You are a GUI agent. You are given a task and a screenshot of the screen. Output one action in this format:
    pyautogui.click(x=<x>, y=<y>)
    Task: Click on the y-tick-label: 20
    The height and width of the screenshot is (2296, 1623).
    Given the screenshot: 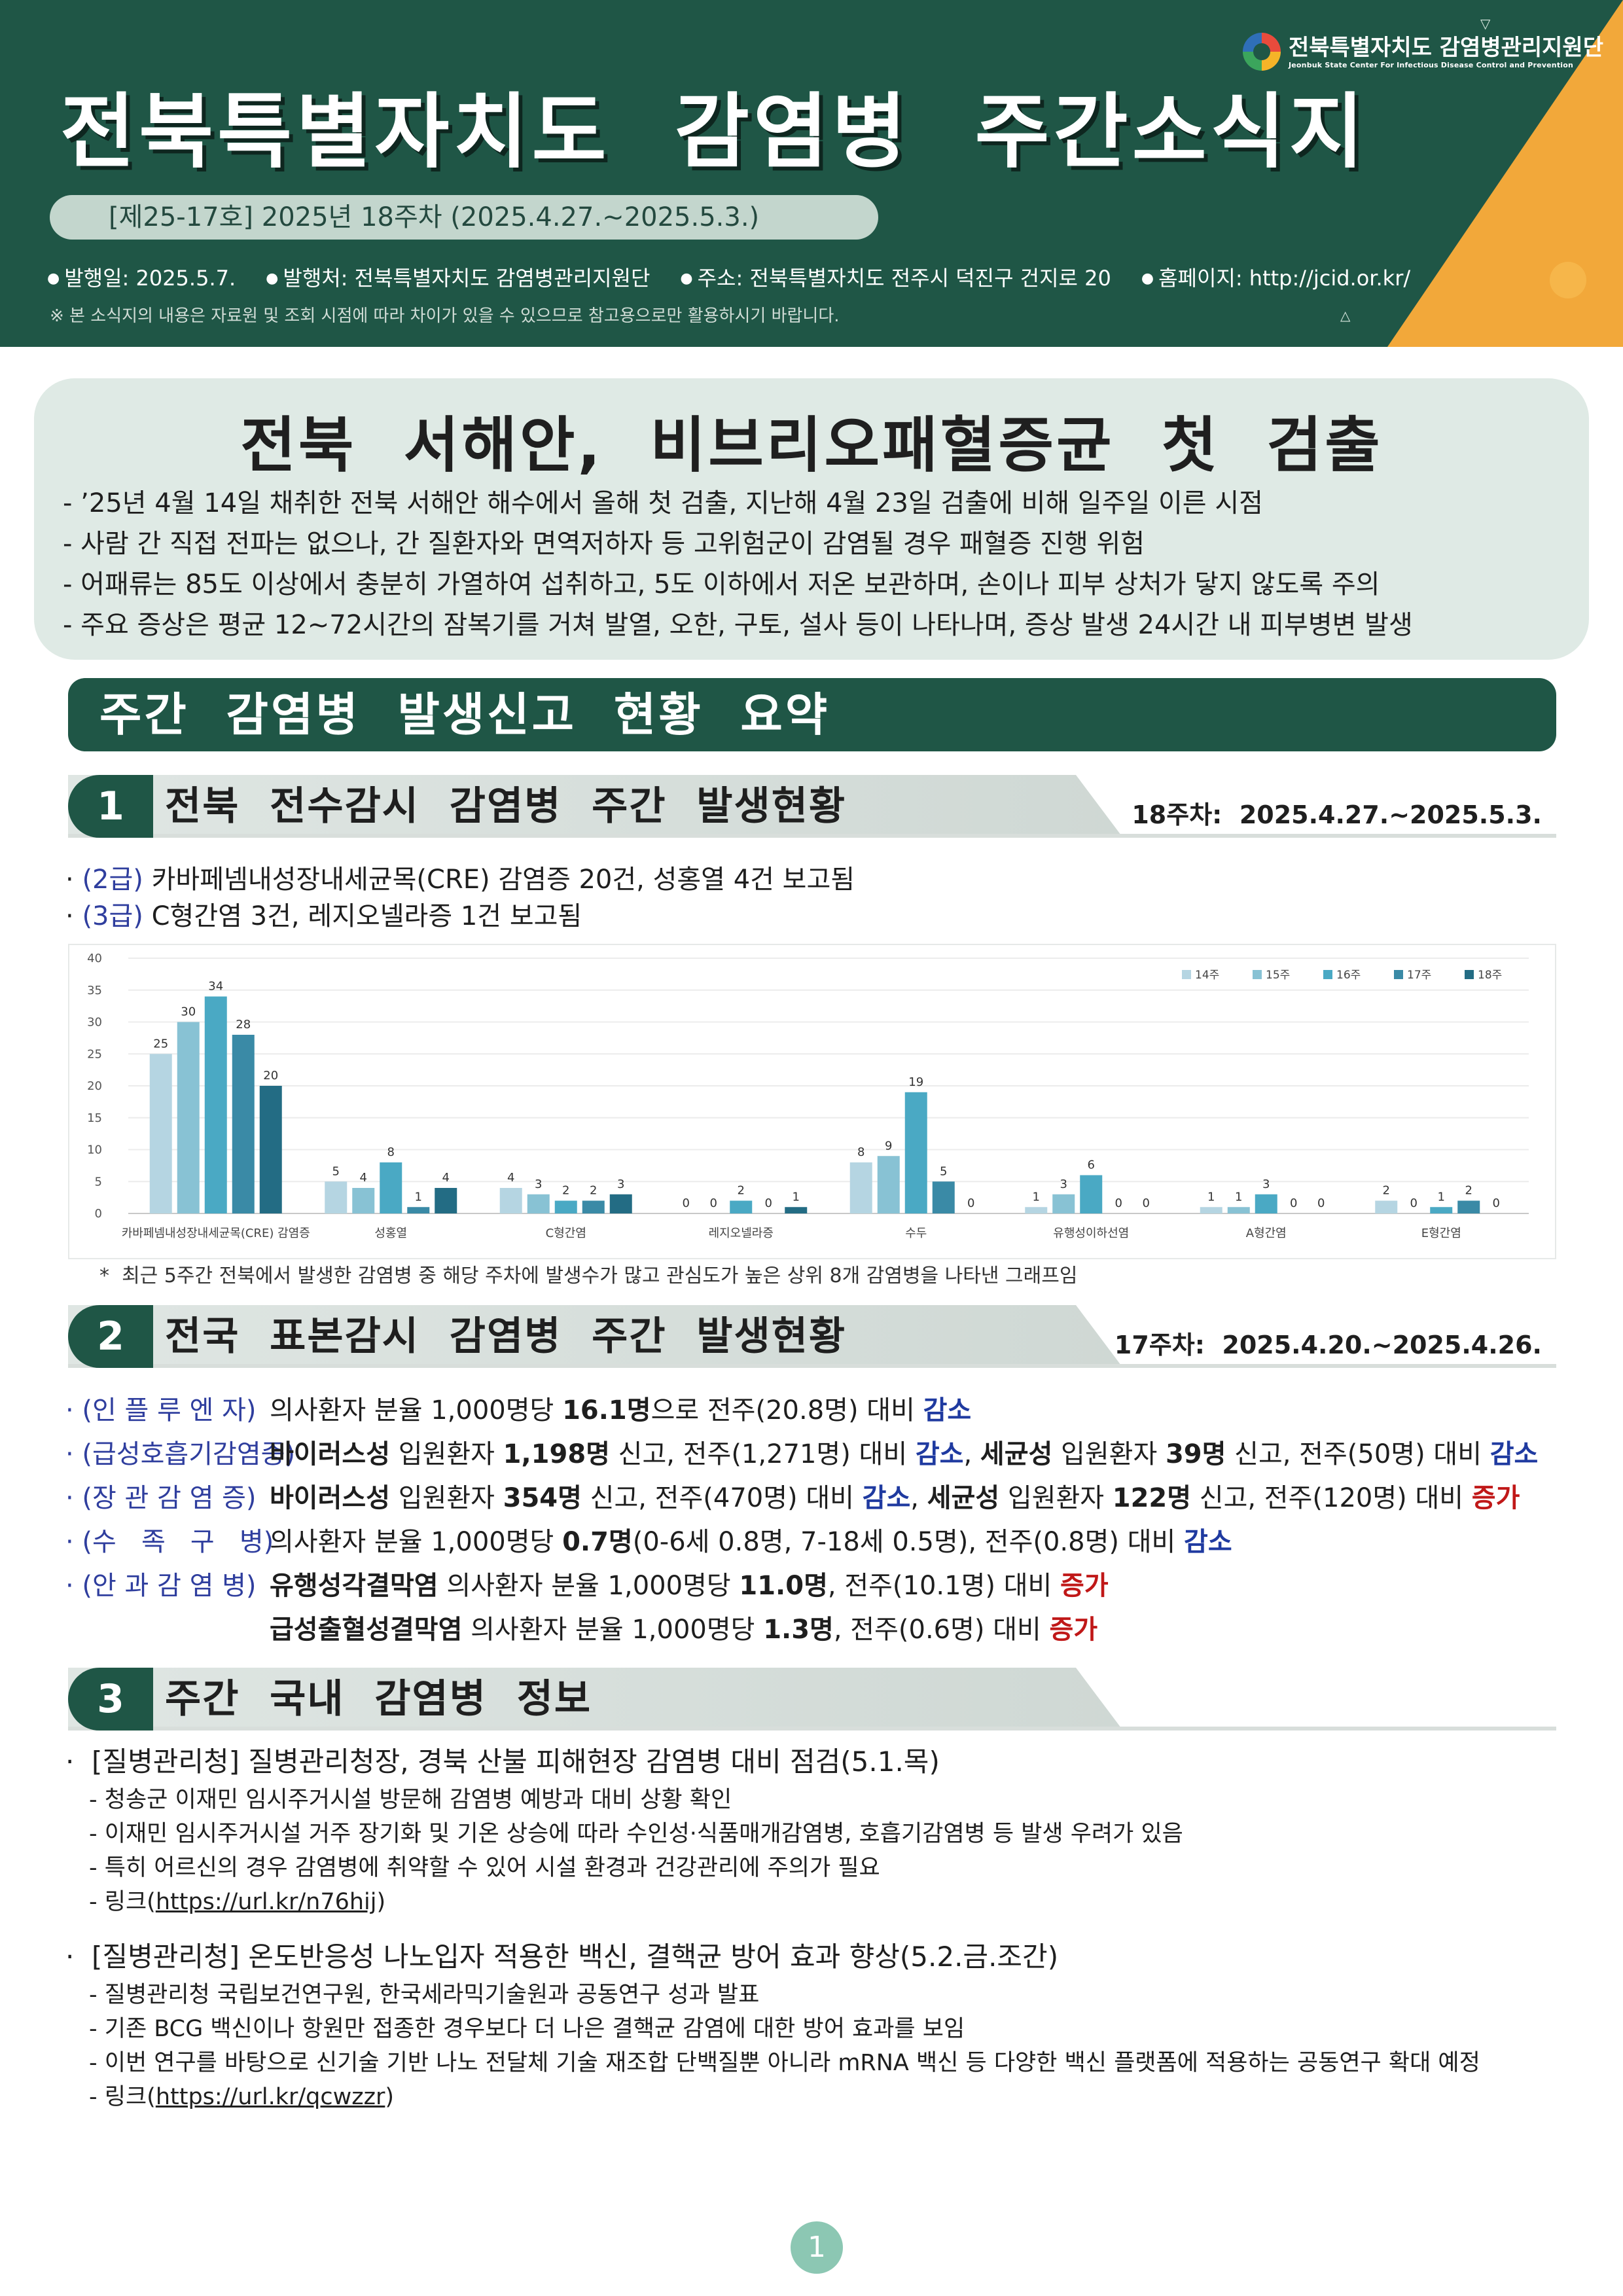 What is the action you would take?
    pyautogui.click(x=94, y=1086)
    